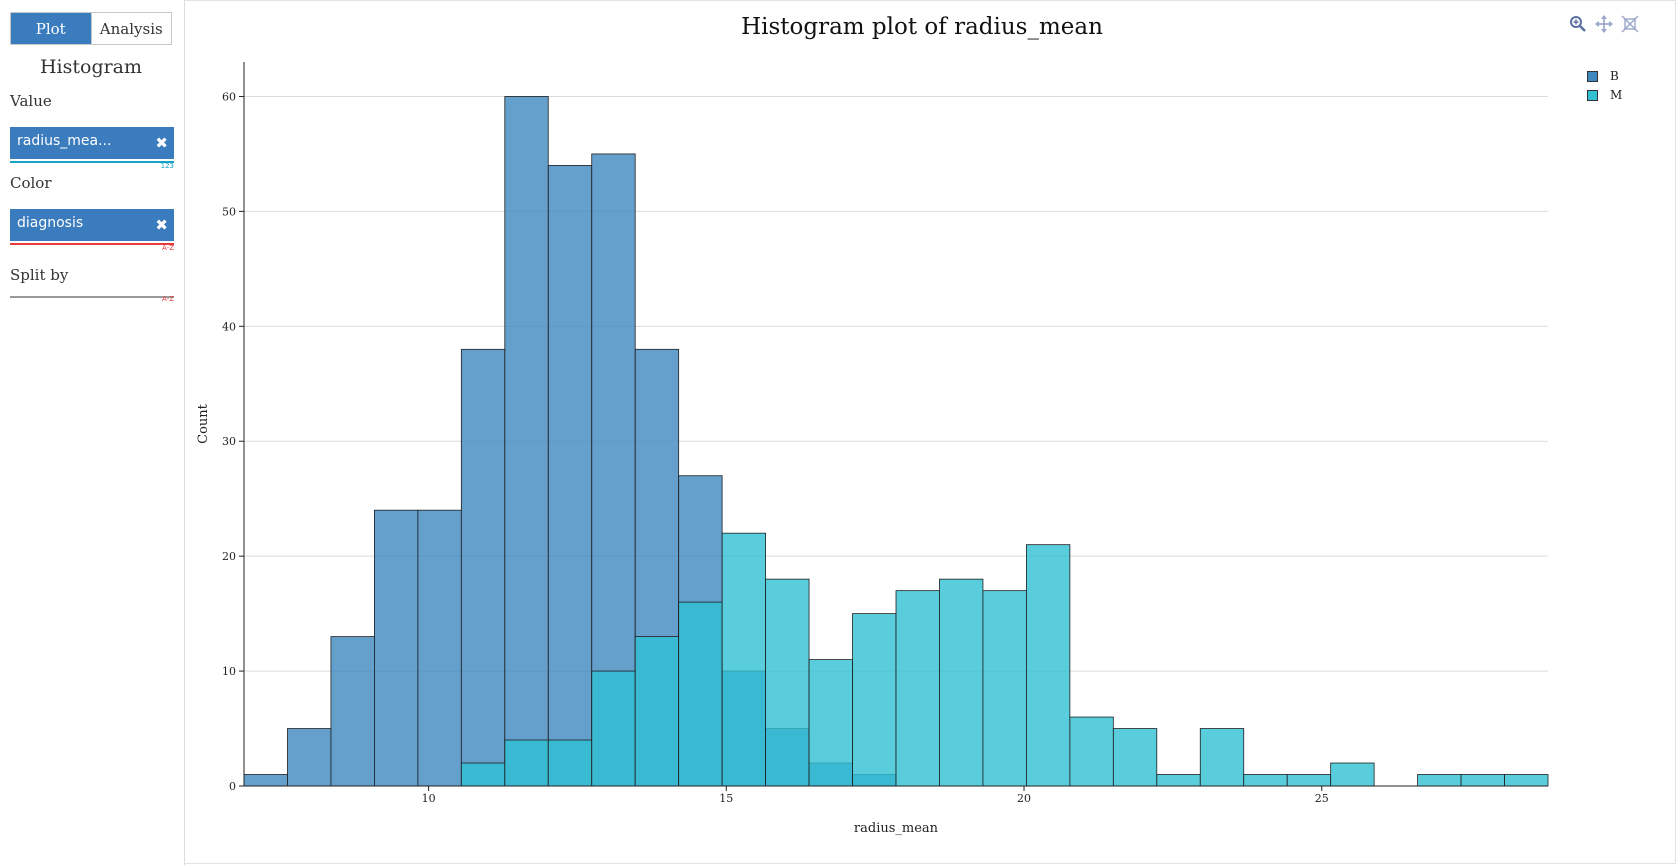 The height and width of the screenshot is (865, 1677). I want to click on y-tick-label: 20, so click(229, 556).